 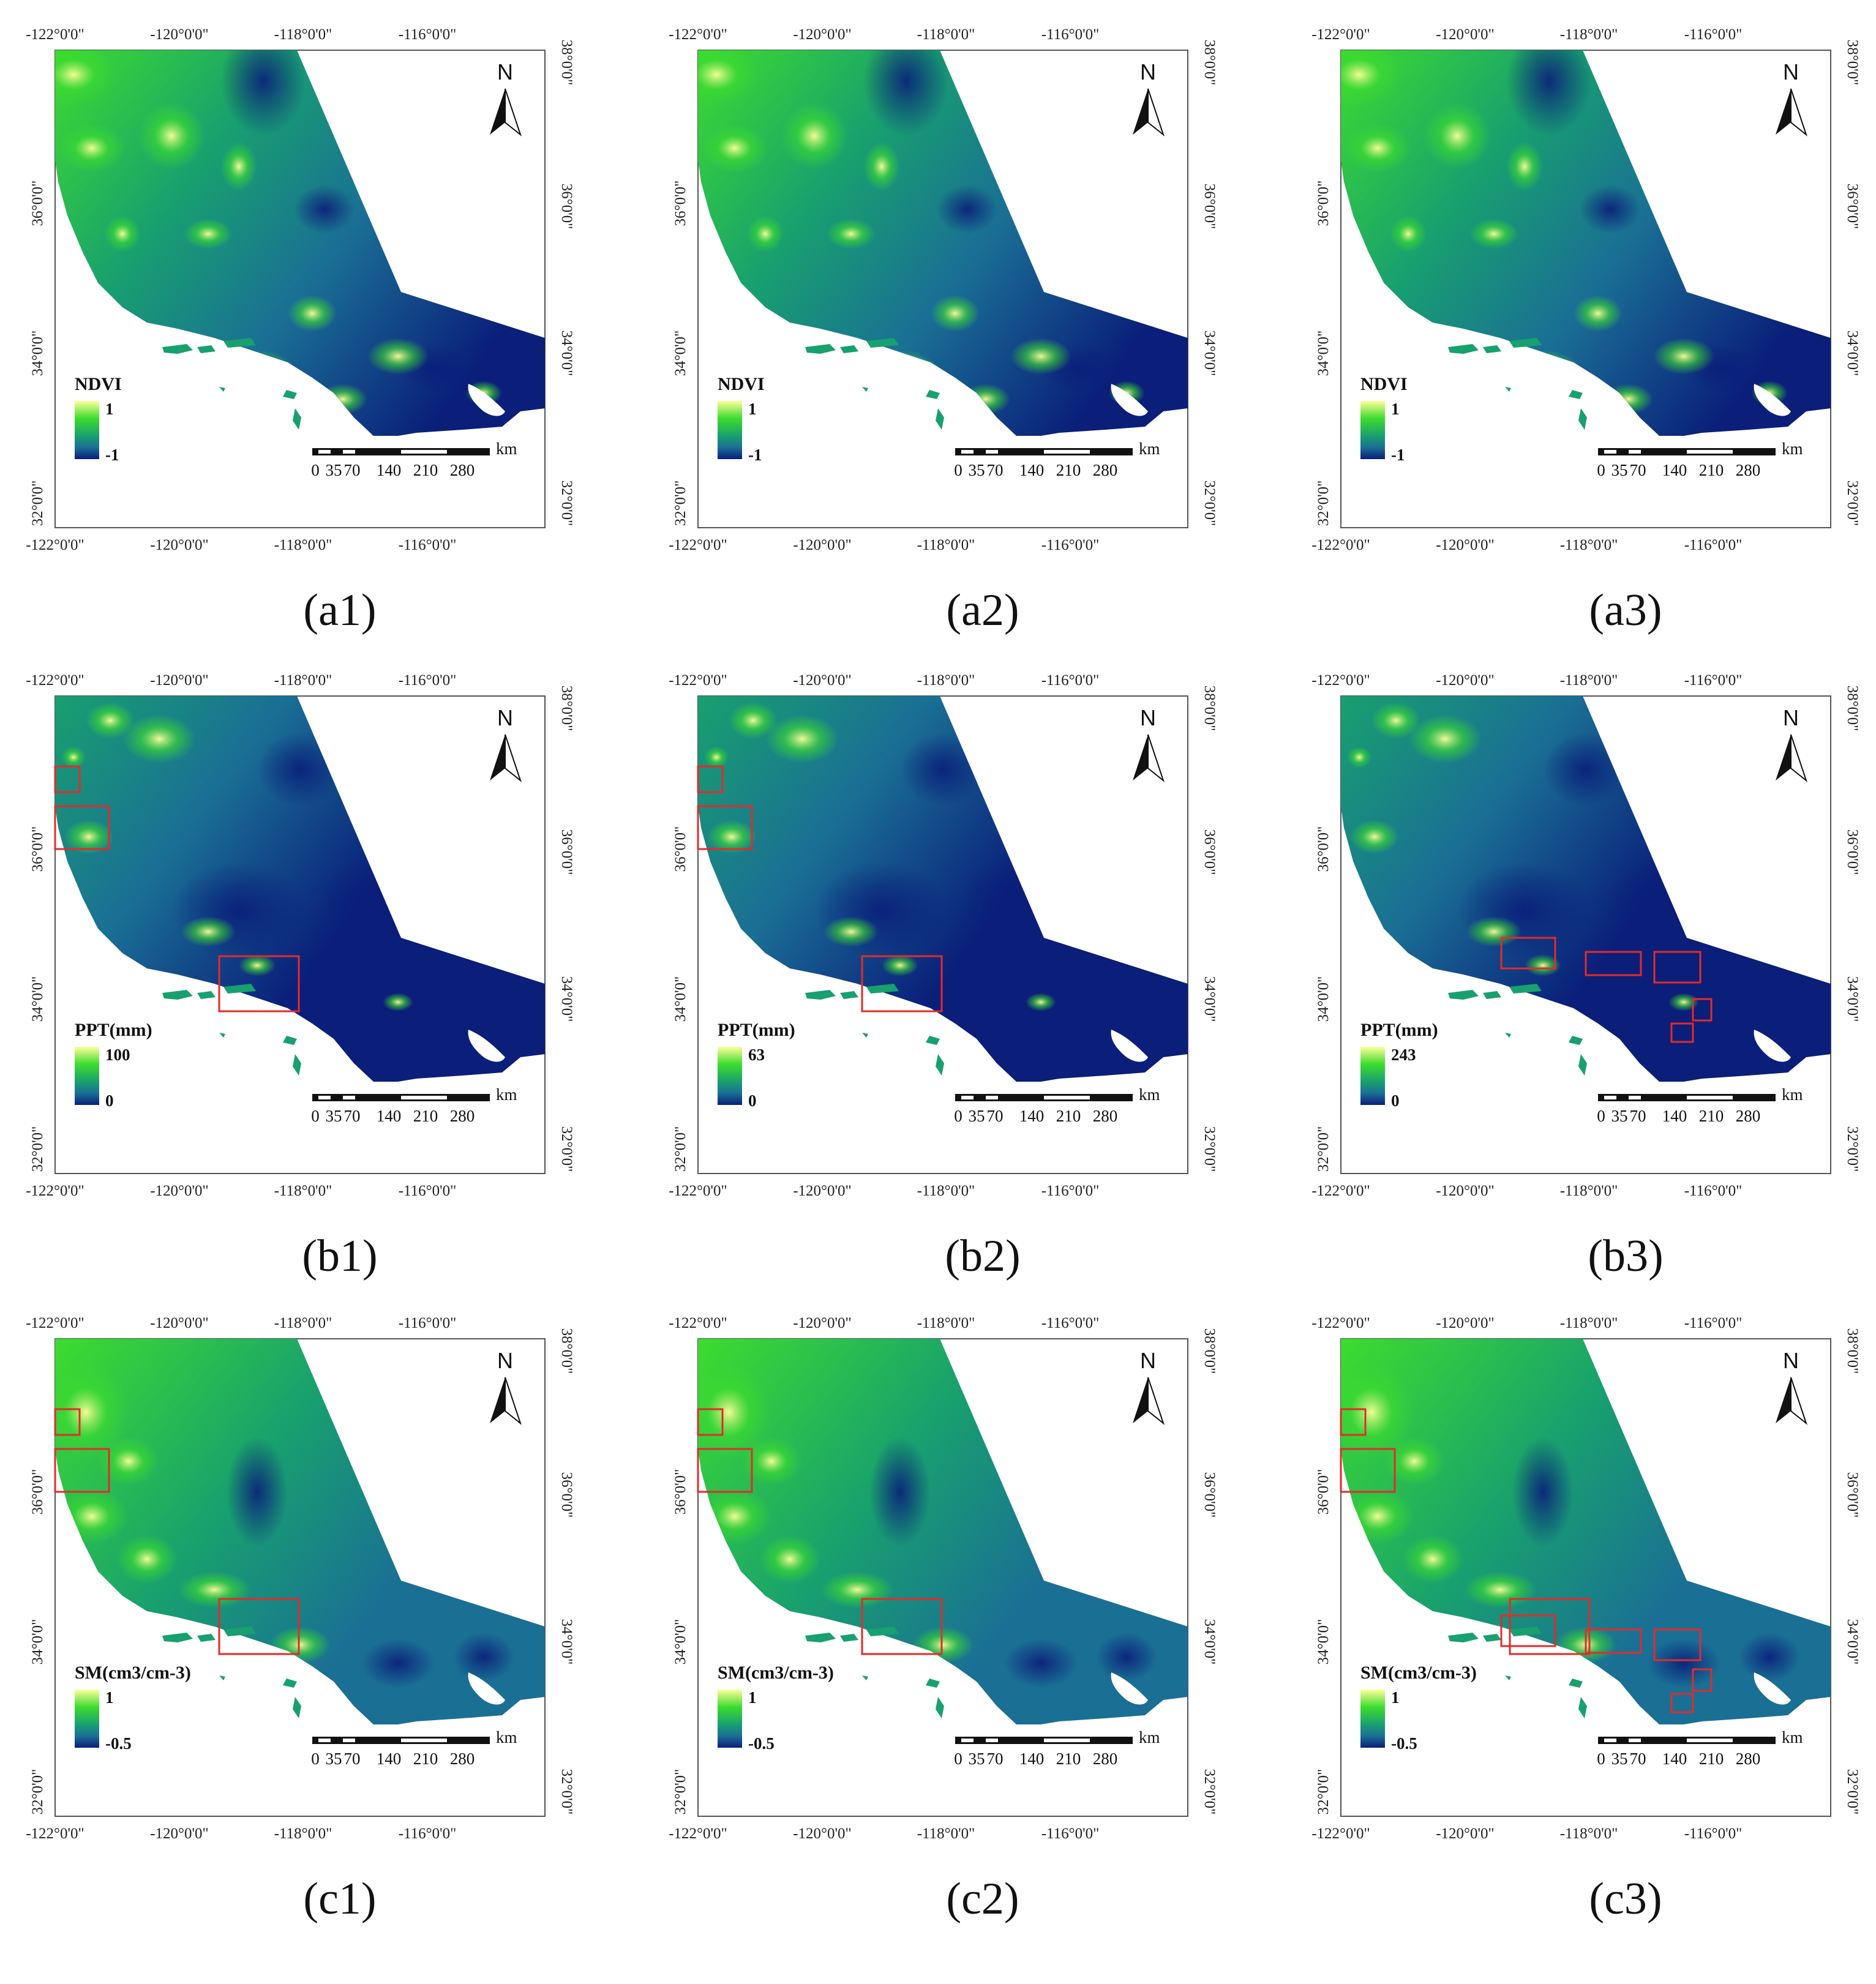 What do you see at coordinates (1209, 999) in the screenshot?
I see `right-lat-label: 34°0'0"` at bounding box center [1209, 999].